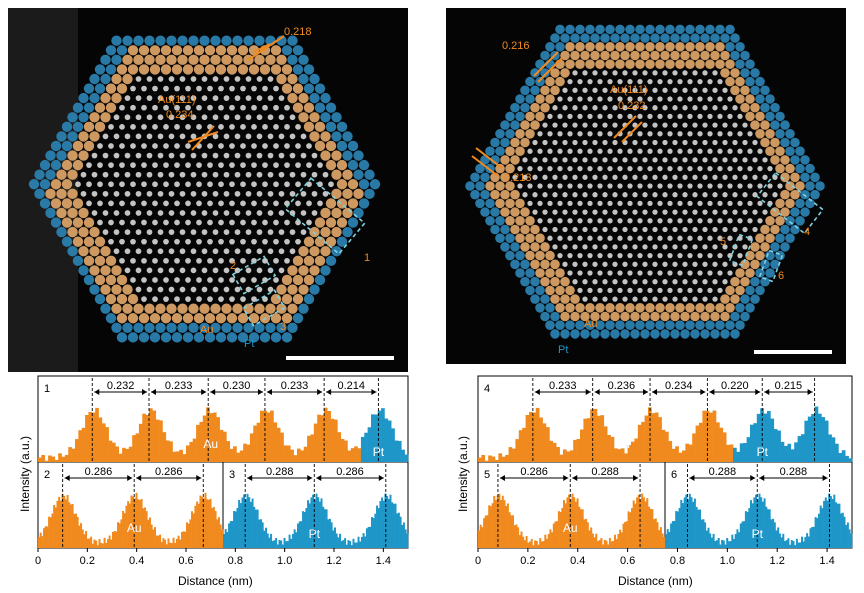  I want to click on spacing-label: 0.286, so click(534, 472).